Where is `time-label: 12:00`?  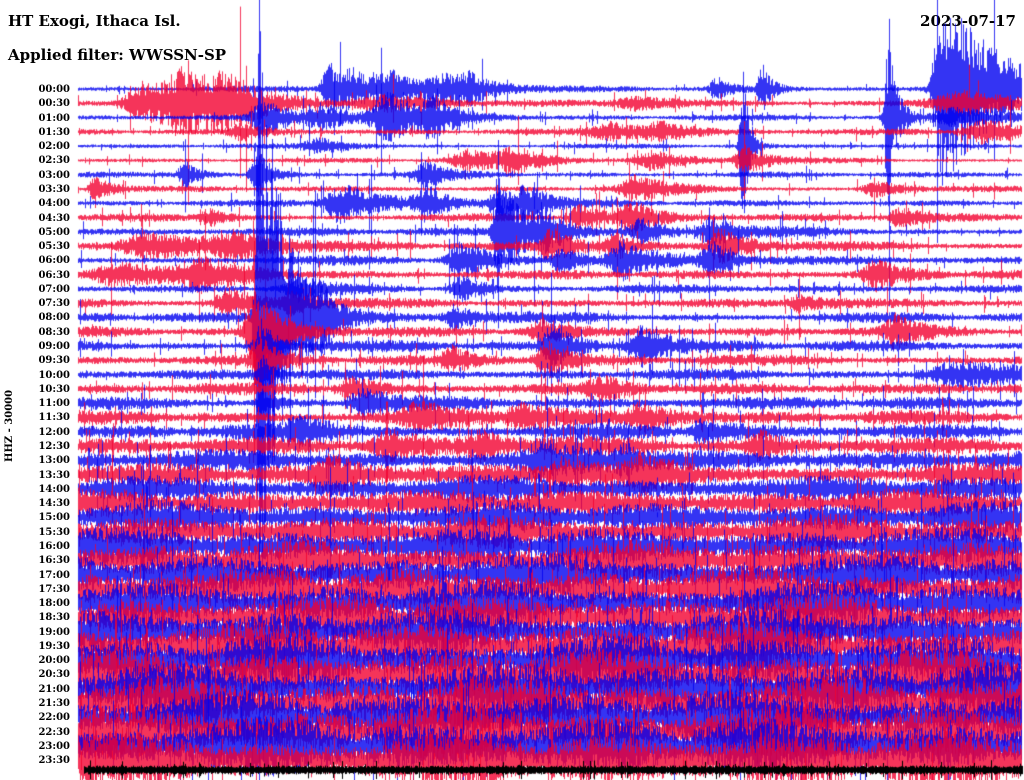 time-label: 12:00 is located at coordinates (54, 432).